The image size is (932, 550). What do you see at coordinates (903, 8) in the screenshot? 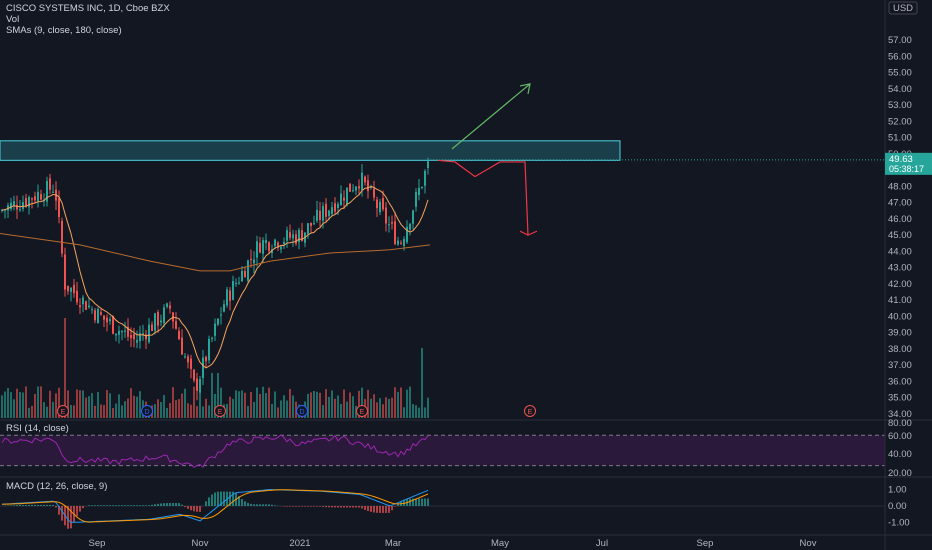
I see `currency-badge` at bounding box center [903, 8].